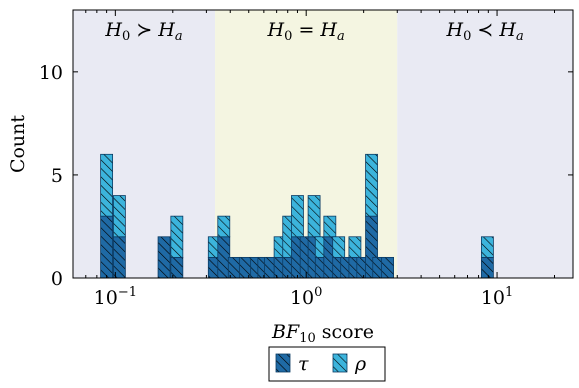 This screenshot has height=388, width=579. I want to click on legend-label-0: τ, so click(303, 364).